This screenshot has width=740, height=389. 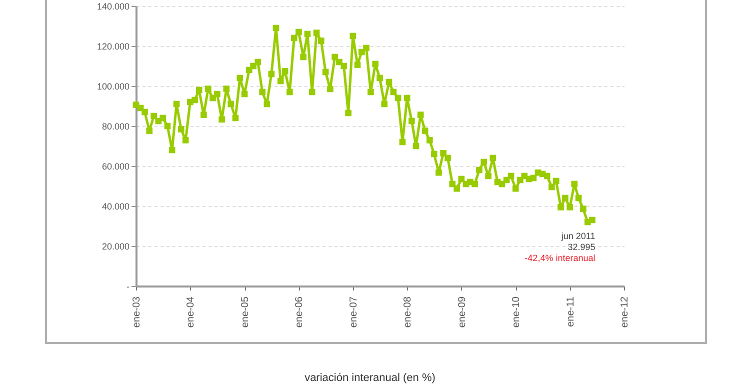 What do you see at coordinates (462, 312) in the screenshot?
I see `x-tick-label: ene-09` at bounding box center [462, 312].